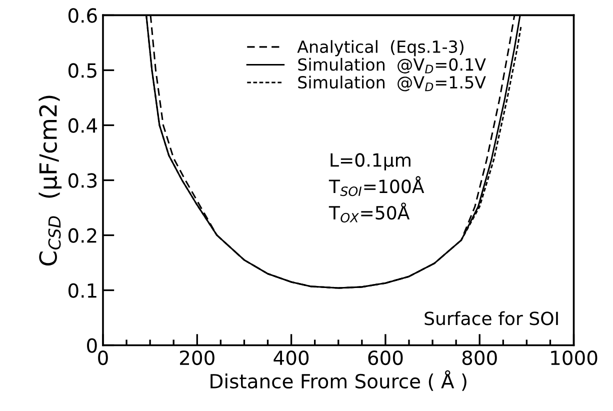  What do you see at coordinates (380, 48) in the screenshot?
I see `legend-label: Analytical (Eqs.1-3)` at bounding box center [380, 48].